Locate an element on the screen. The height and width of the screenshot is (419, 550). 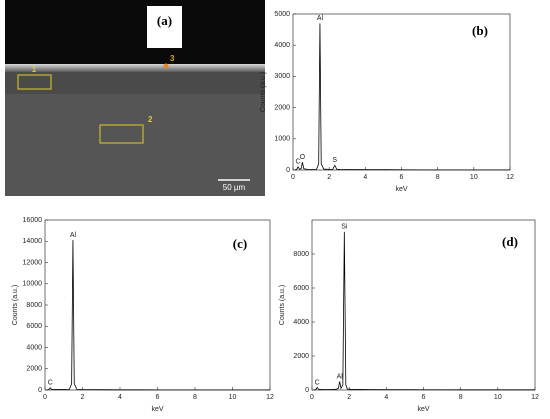
panel-label: (c) is located at coordinates (240, 243).